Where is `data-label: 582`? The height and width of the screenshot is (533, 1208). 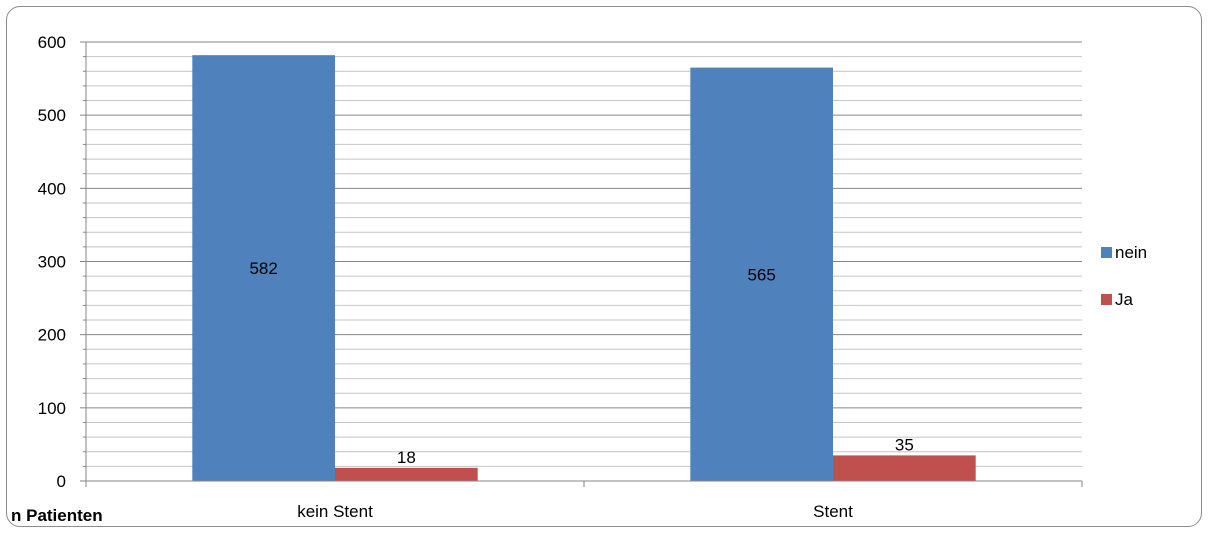
data-label: 582 is located at coordinates (263, 268).